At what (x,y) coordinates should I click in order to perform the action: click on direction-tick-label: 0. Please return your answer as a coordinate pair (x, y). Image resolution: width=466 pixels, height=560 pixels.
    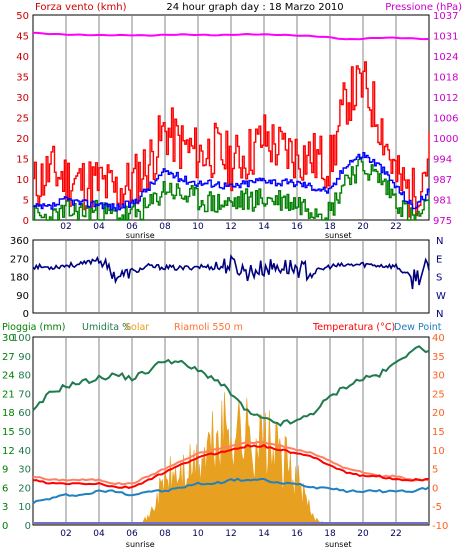
    Looking at the image, I should click on (26, 314).